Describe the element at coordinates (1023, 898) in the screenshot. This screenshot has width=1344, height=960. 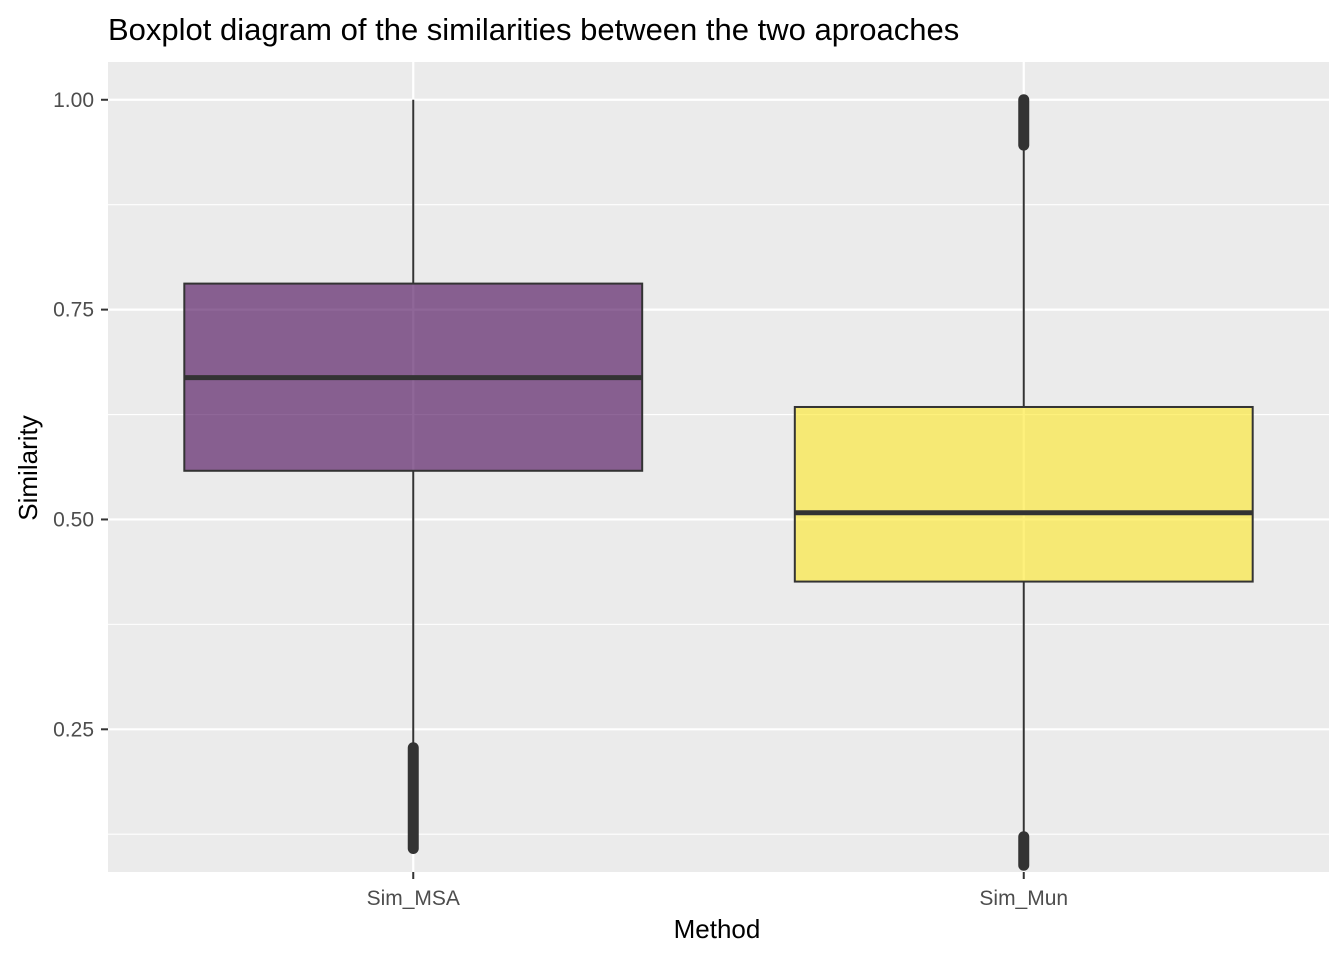
I see `x-tick-label: Sim_Mun` at that location.